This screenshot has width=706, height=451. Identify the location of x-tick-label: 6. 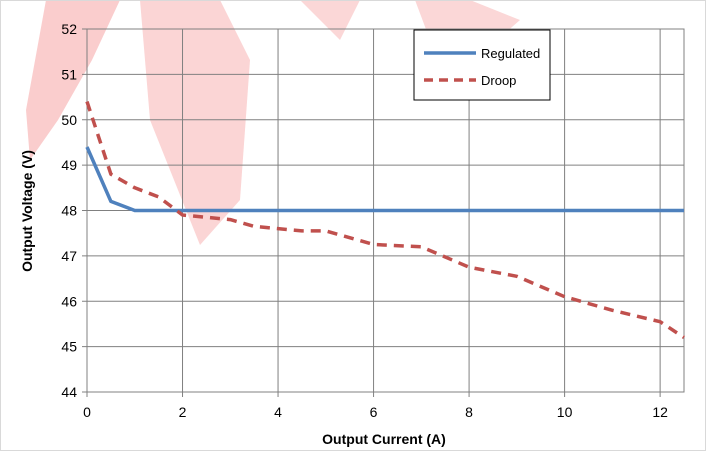
(374, 412).